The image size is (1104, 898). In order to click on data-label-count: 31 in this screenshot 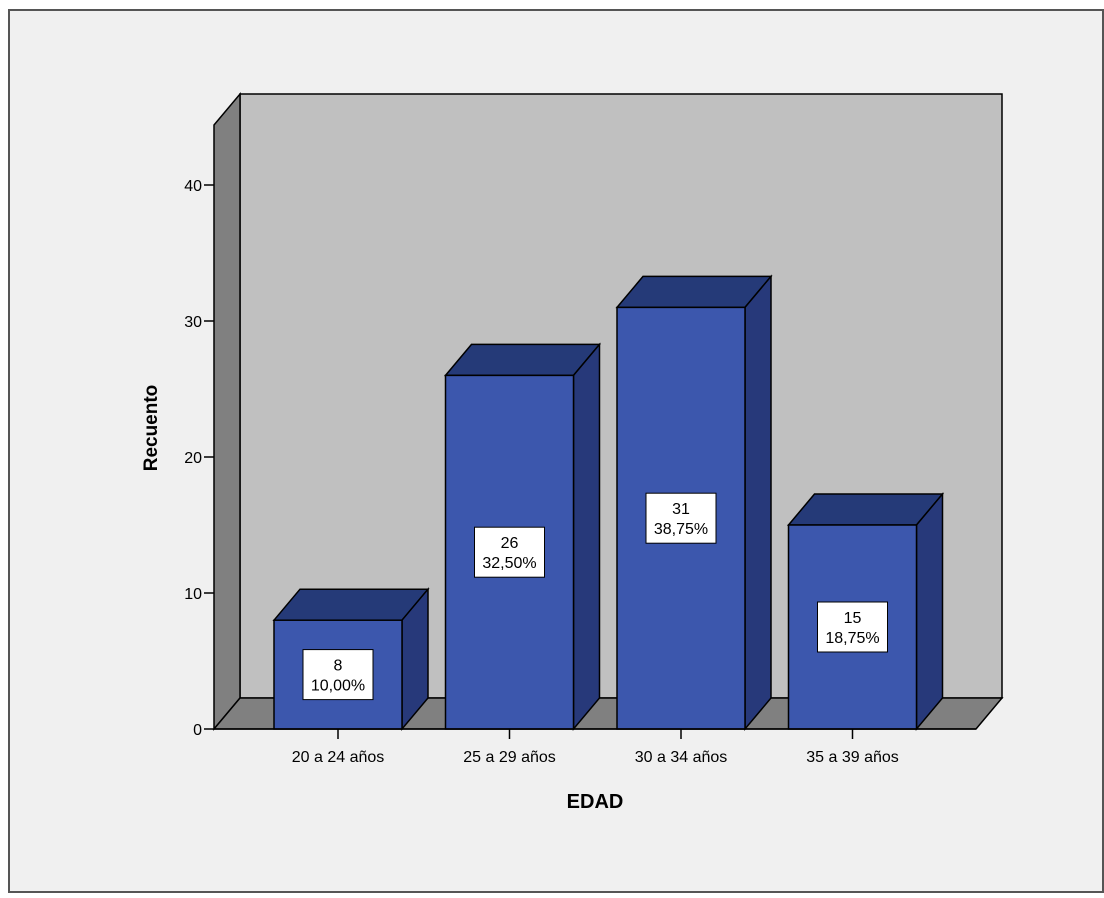, I will do `click(681, 509)`.